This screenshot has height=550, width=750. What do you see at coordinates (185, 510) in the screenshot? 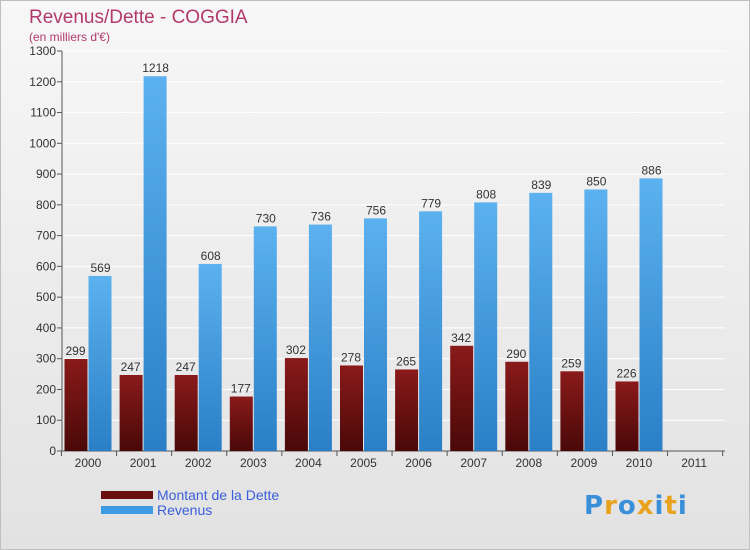
I see `legend-label-revenus: Revenus` at bounding box center [185, 510].